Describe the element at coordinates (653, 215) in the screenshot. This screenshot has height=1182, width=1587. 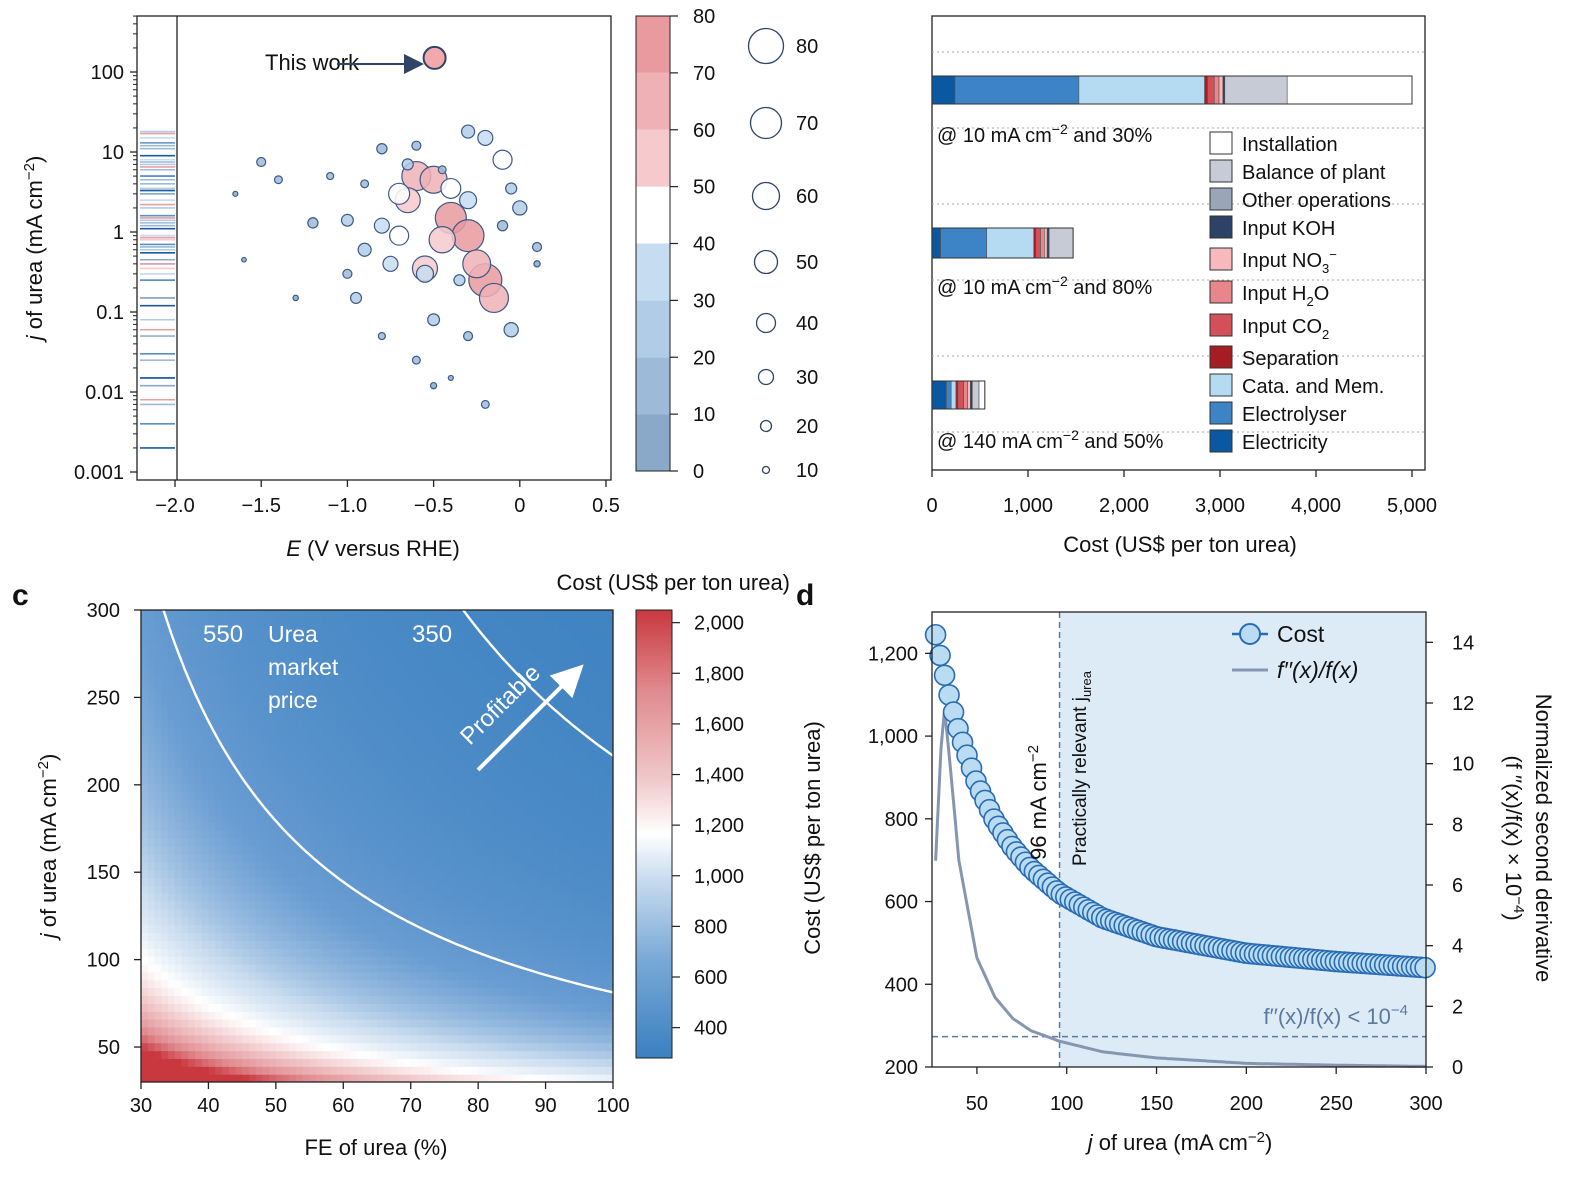
I see `colorbar-segment` at that location.